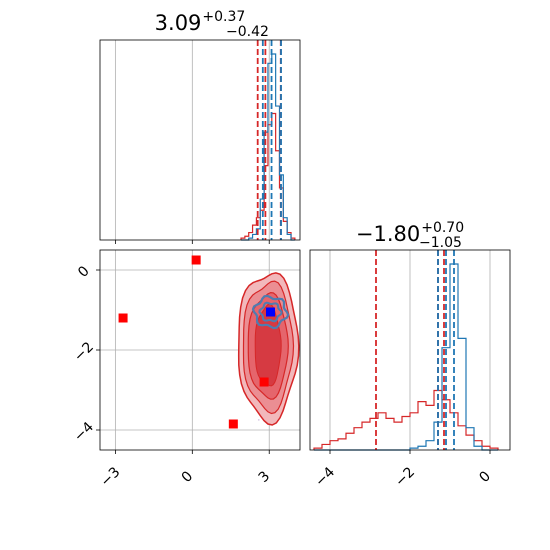 This screenshot has width=550, height=550. I want to click on marker-blue-square, so click(271, 312).